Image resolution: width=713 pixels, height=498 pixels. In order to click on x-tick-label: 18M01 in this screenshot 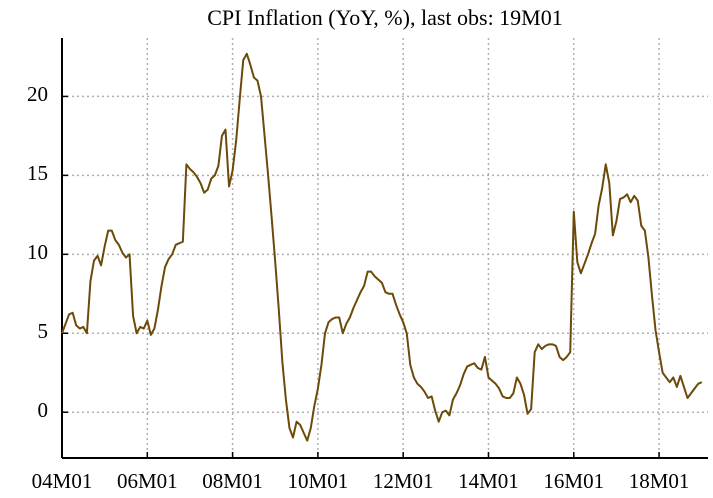, I will do `click(659, 481)`.